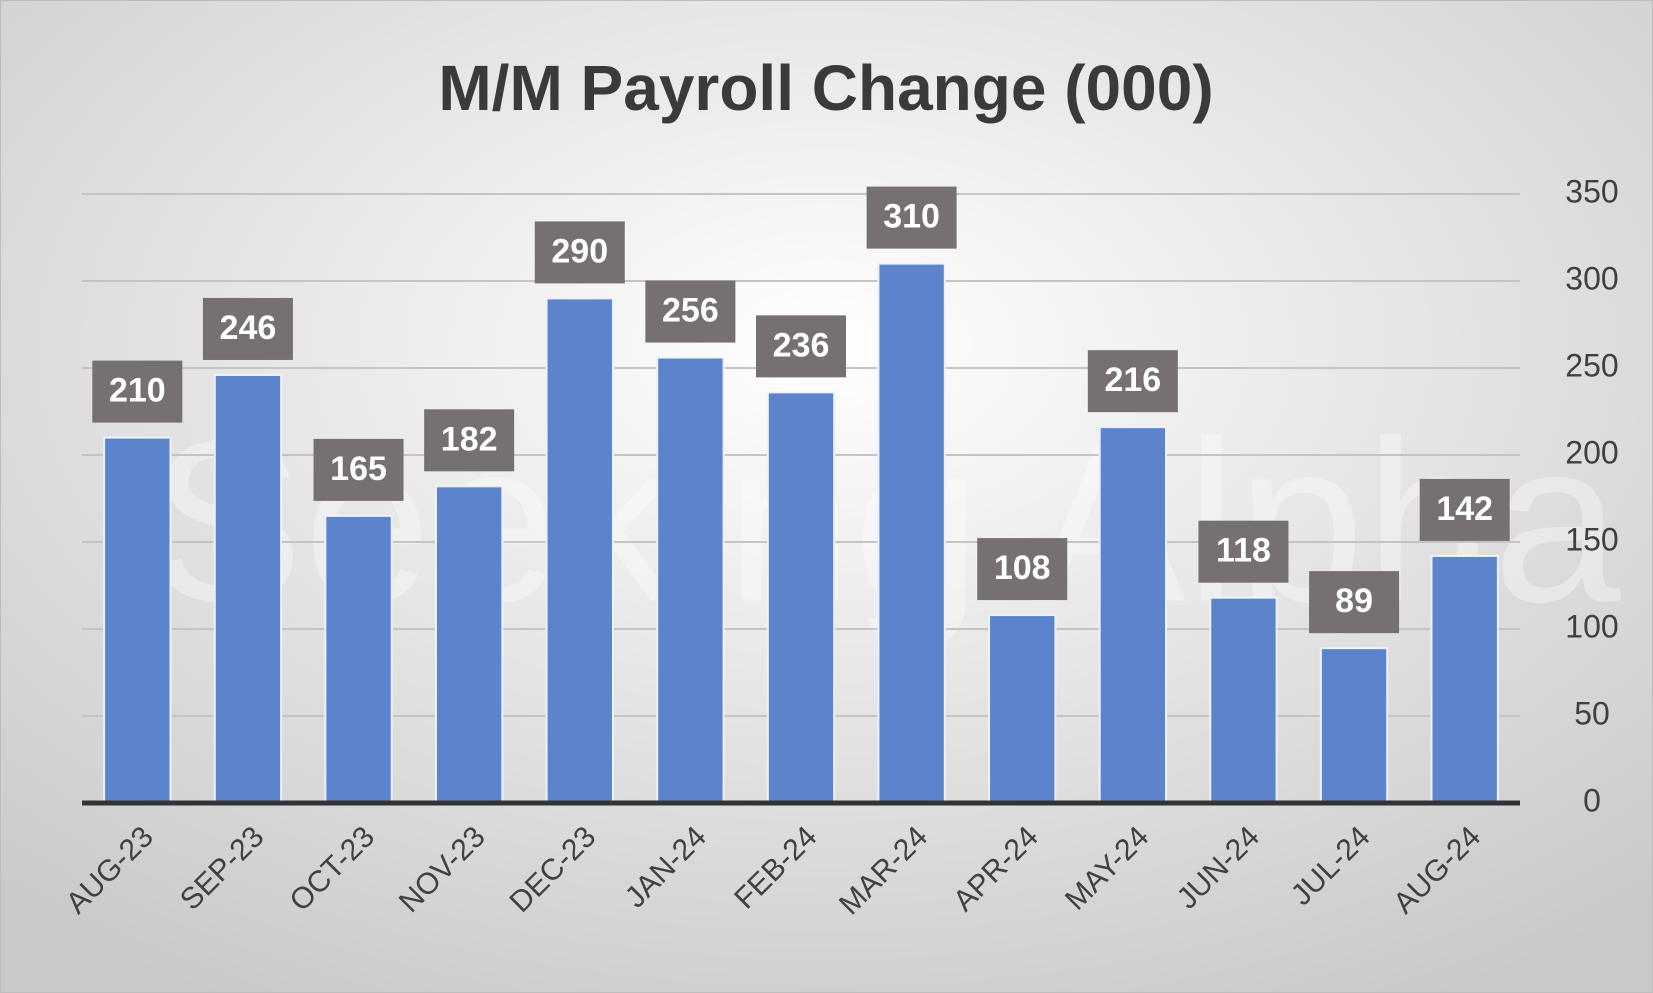 The width and height of the screenshot is (1653, 993). What do you see at coordinates (1591, 278) in the screenshot?
I see `y-tick-label: 300` at bounding box center [1591, 278].